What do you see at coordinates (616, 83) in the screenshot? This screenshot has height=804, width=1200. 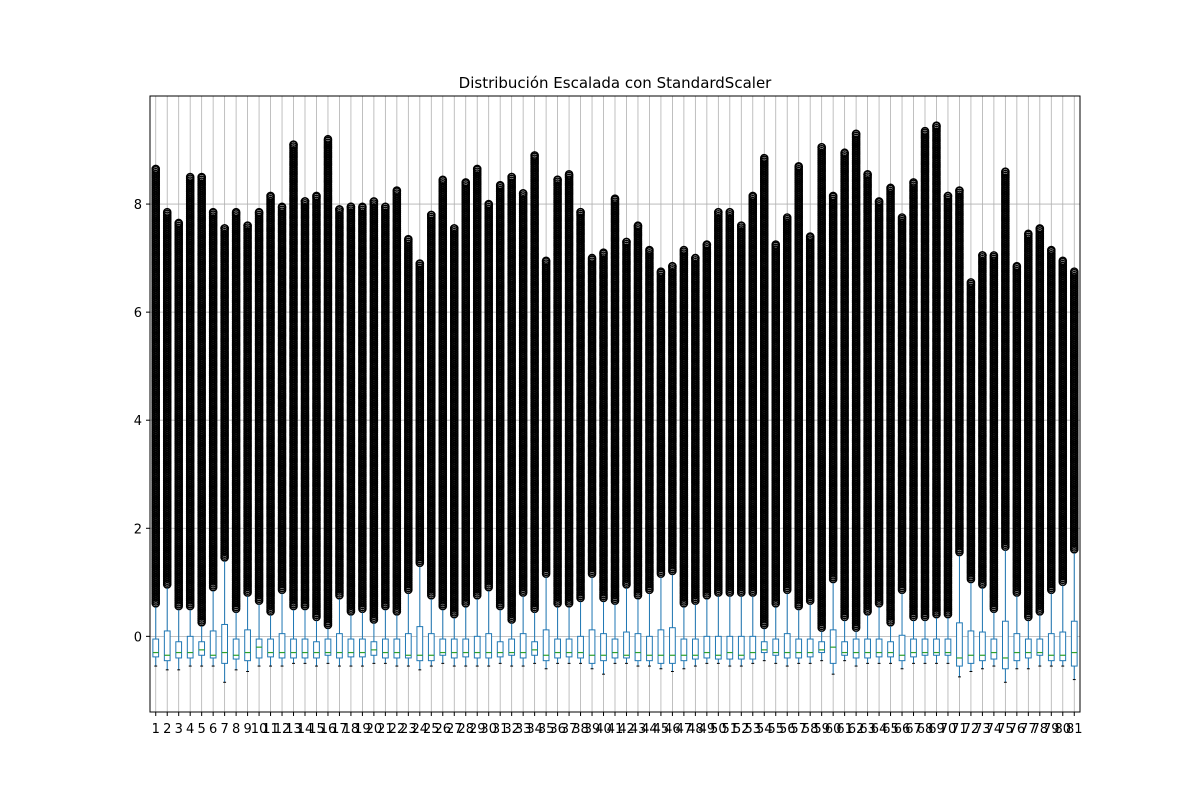 I see `chart-title: Distribución Escalada con StandardScaler` at bounding box center [616, 83].